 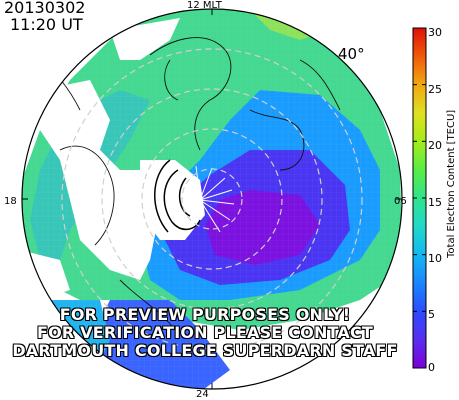 What do you see at coordinates (45, 8) in the screenshot?
I see `date-label: 20130302` at bounding box center [45, 8].